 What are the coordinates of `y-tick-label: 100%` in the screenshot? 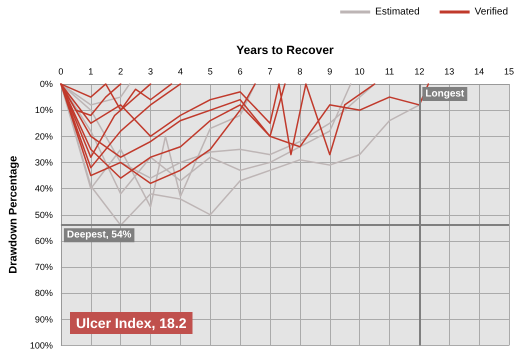 It's located at (41, 345).